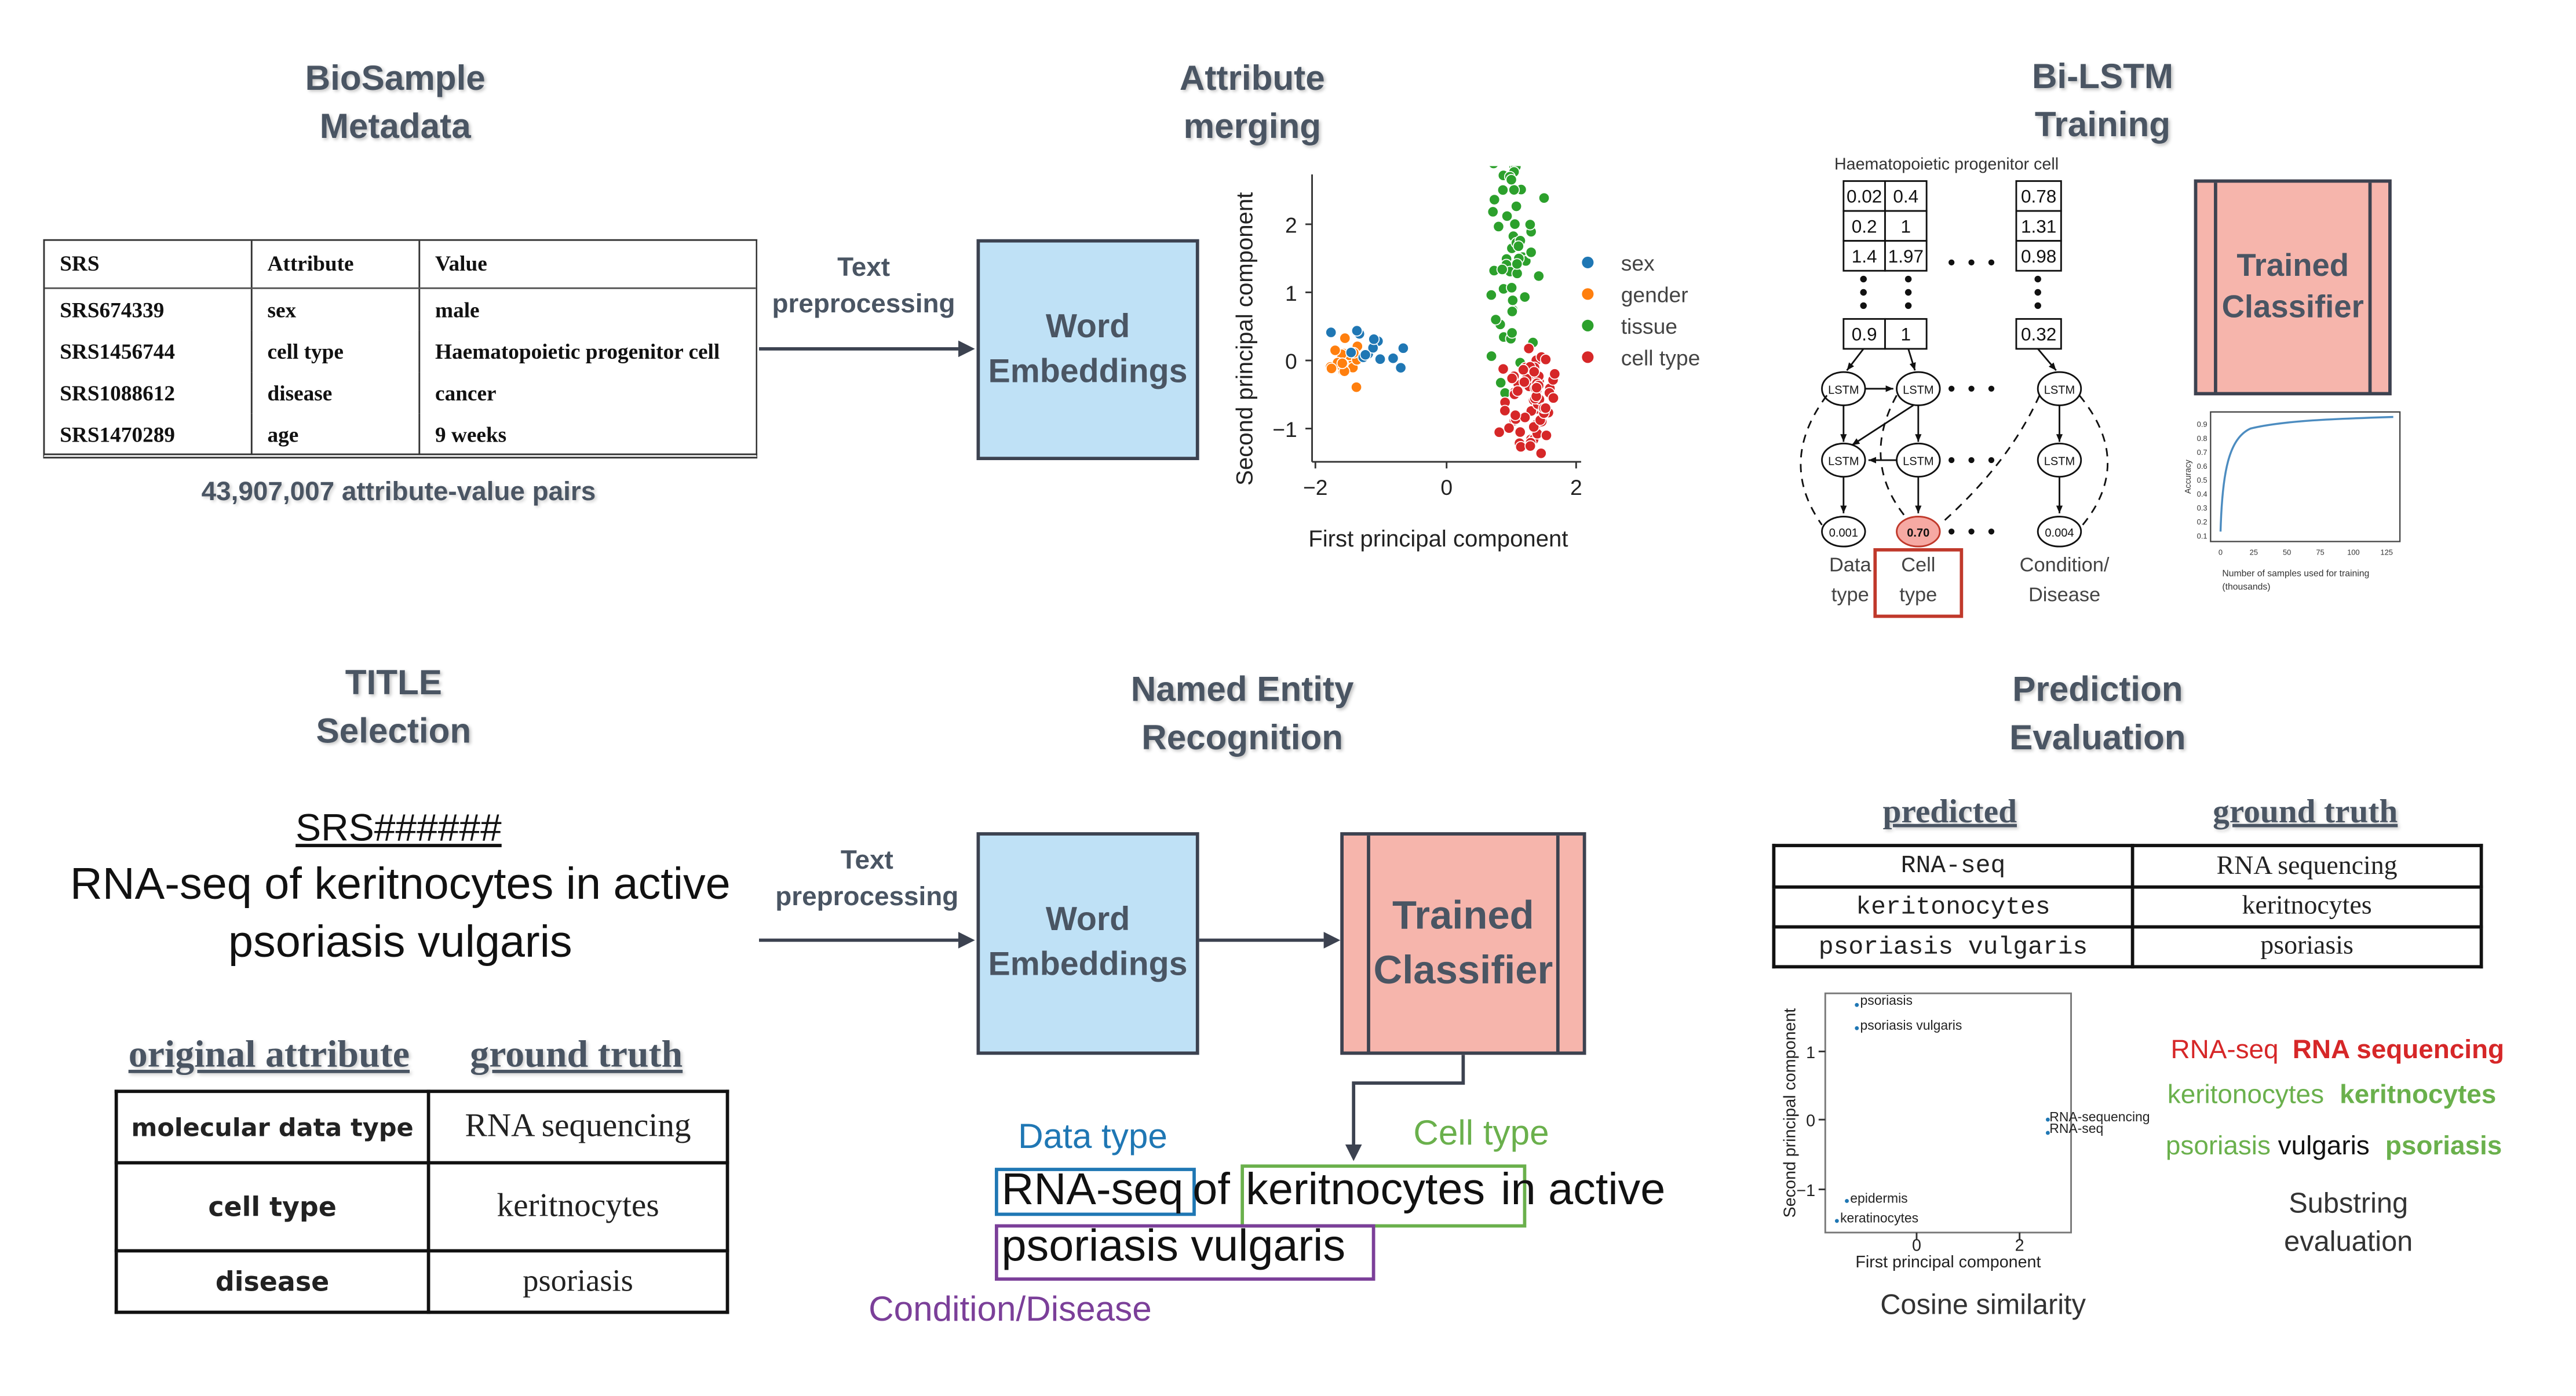  I want to click on header-ground-truth-pred: ground truth, so click(2305, 812).